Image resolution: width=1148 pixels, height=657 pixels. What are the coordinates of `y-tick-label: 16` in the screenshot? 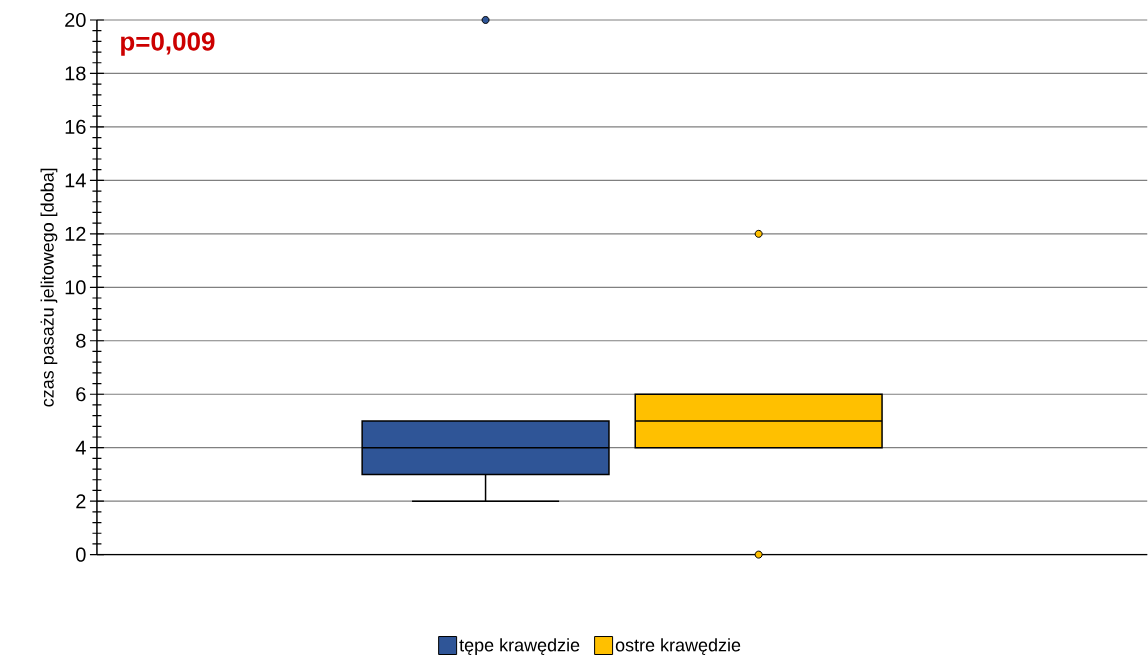 It's located at (75, 126).